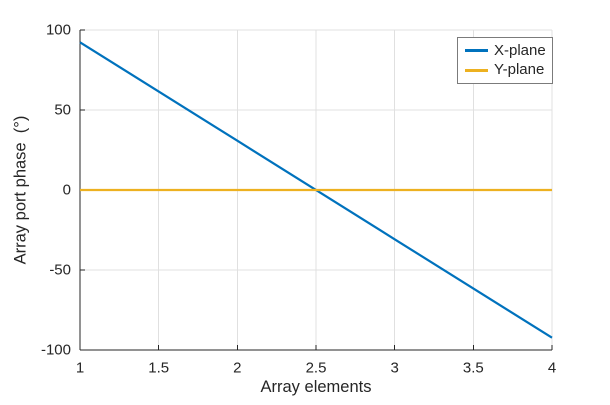  I want to click on legend-entry-x-plane: X-plane, so click(505, 51).